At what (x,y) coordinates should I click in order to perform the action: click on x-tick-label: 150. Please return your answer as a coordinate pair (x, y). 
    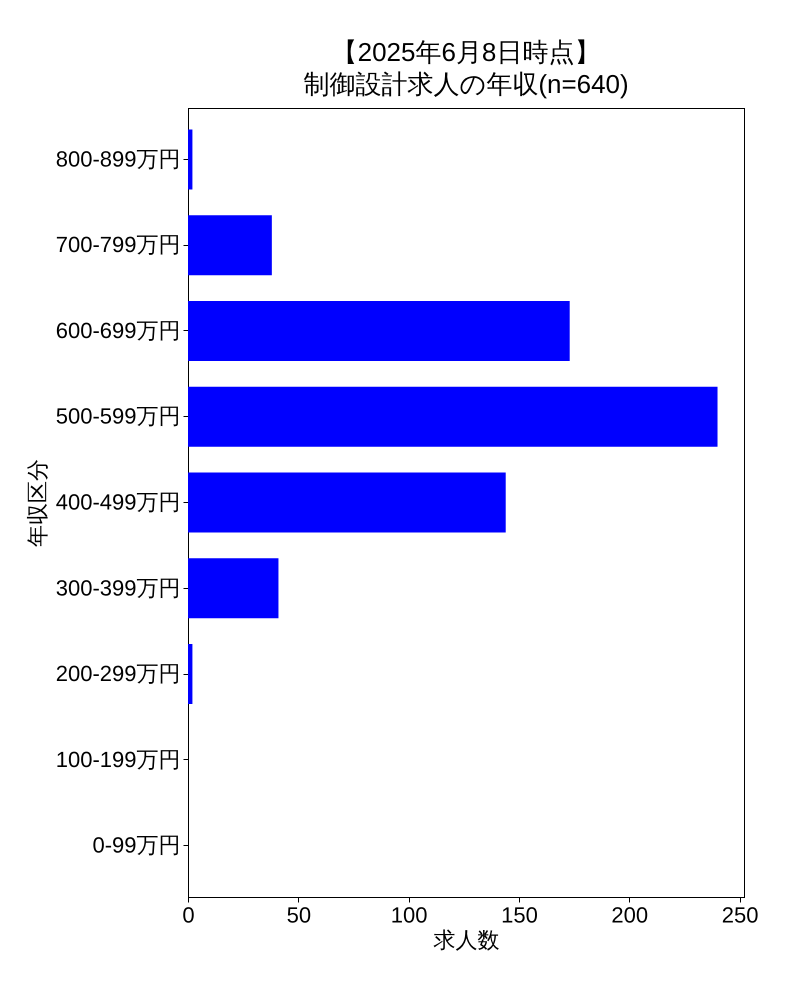
    Looking at the image, I should click on (519, 915).